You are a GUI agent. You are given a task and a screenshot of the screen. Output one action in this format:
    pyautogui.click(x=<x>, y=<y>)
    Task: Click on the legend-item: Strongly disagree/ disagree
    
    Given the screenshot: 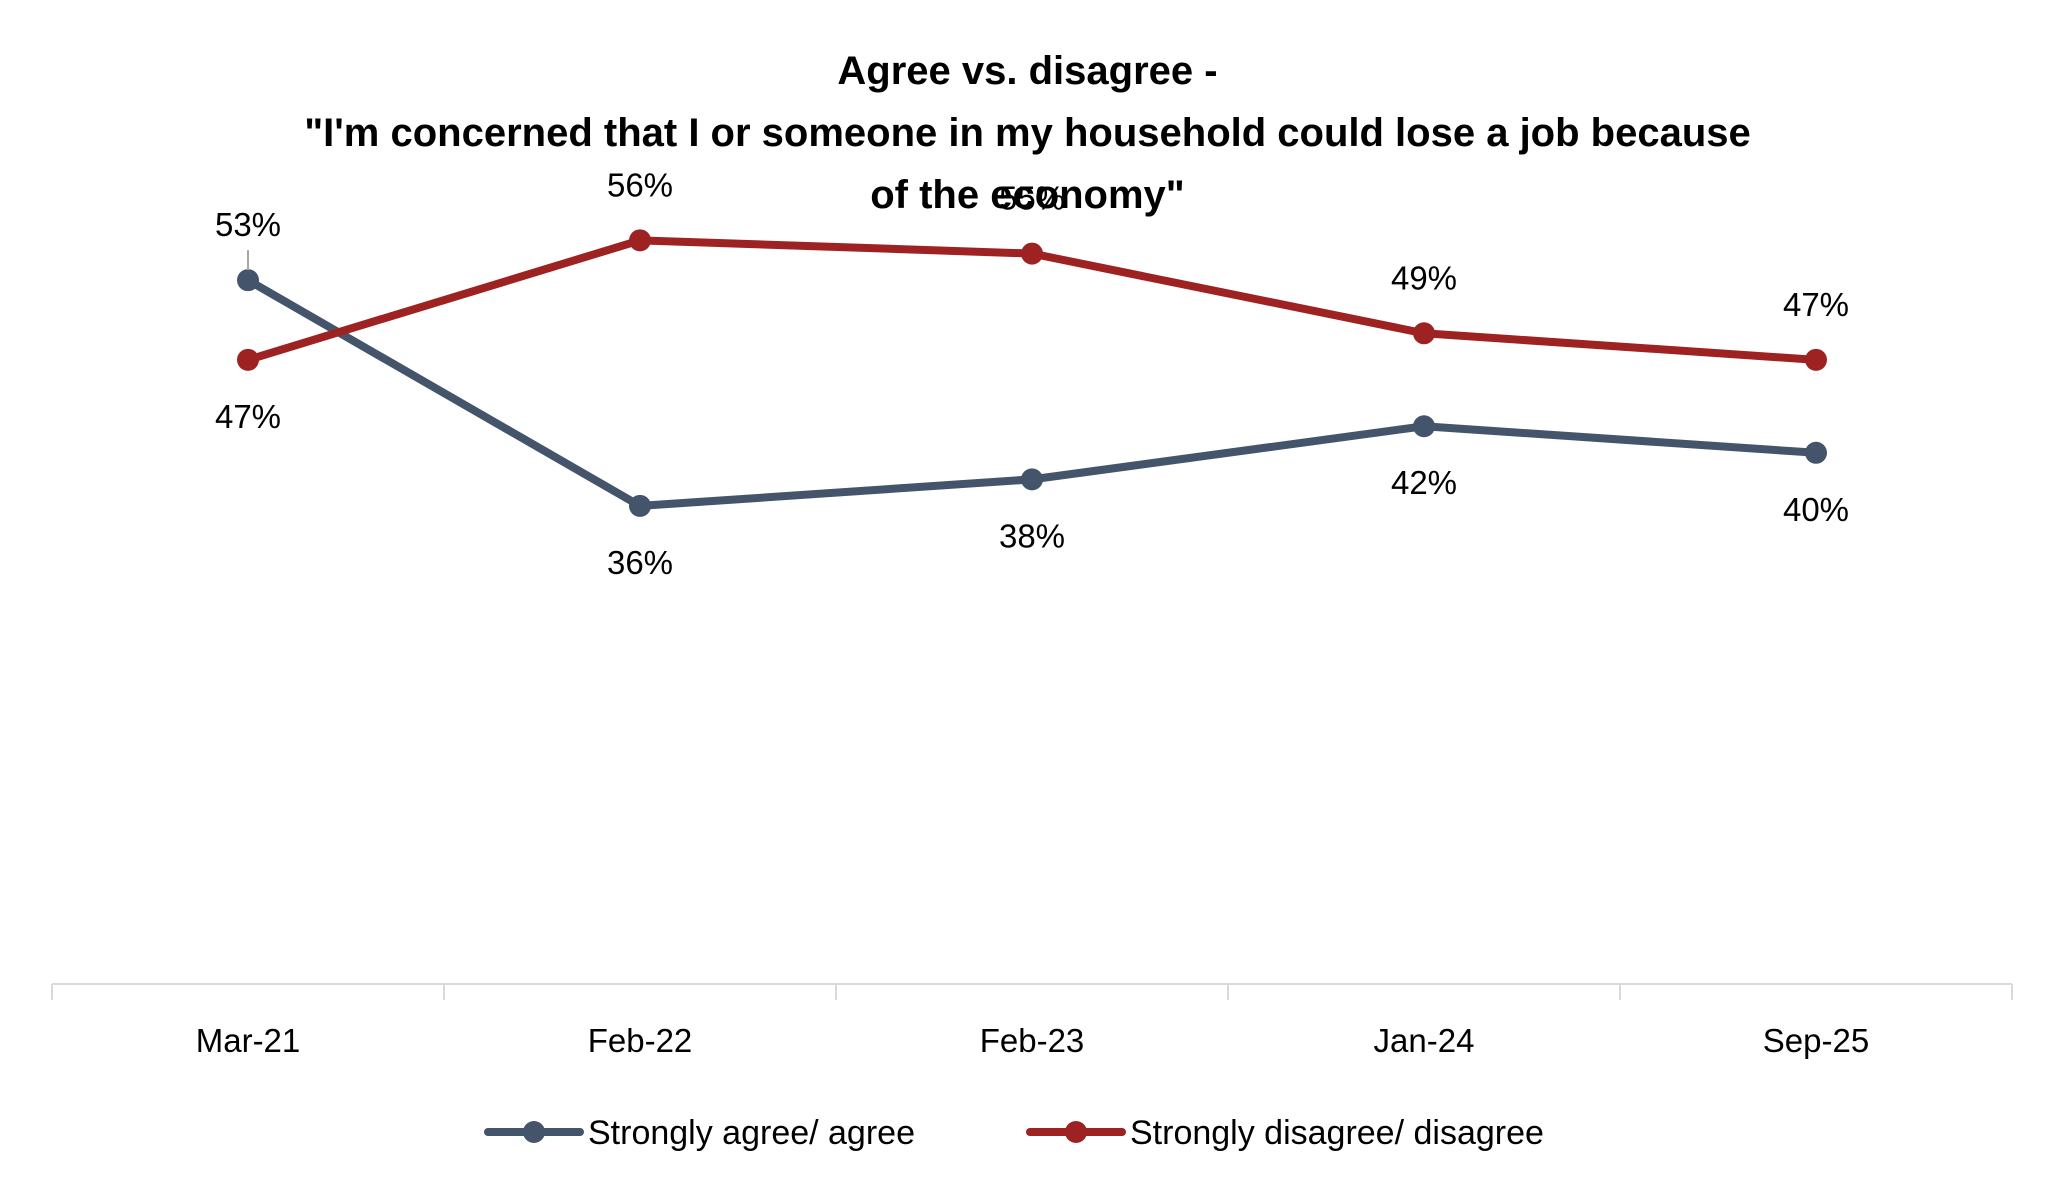 What is the action you would take?
    pyautogui.click(x=1285, y=1133)
    